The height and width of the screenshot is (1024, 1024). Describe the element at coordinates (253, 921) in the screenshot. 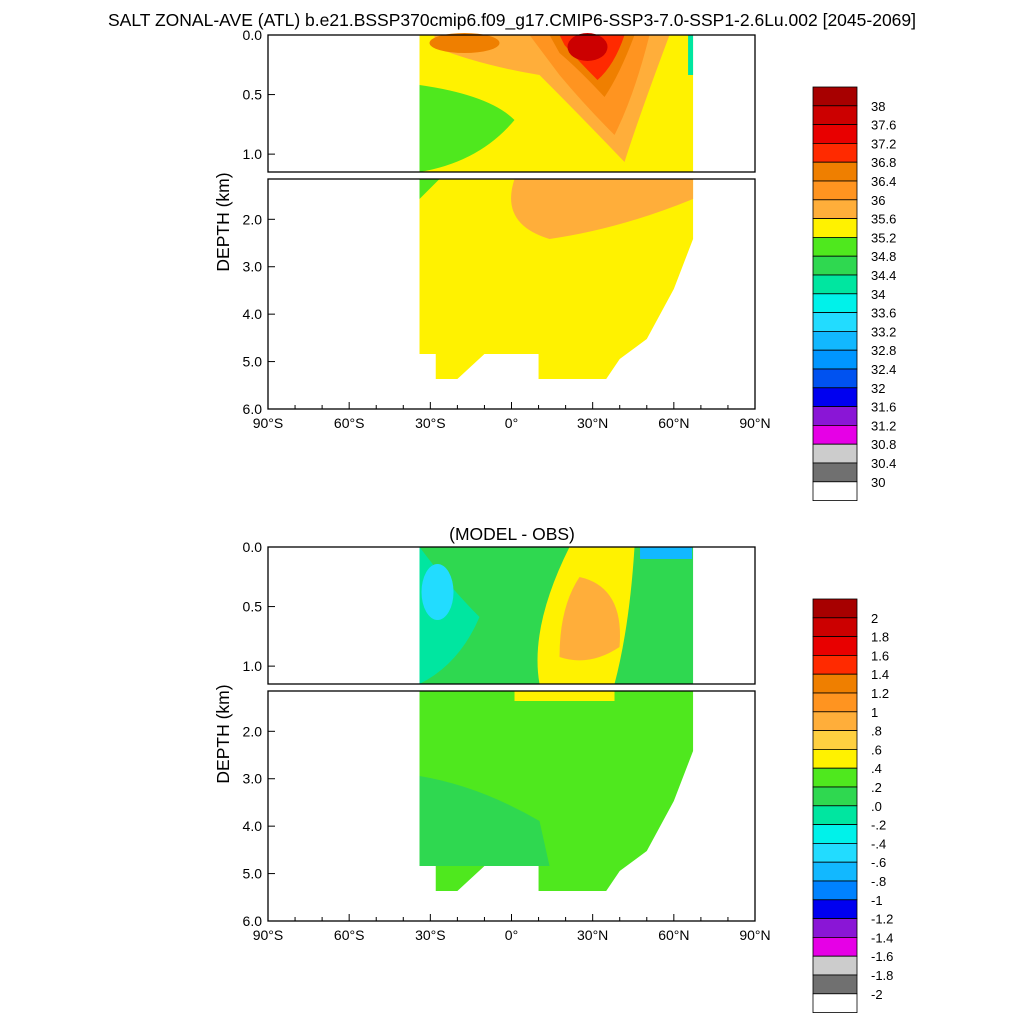

I see `y-tick-label: 6.0` at that location.